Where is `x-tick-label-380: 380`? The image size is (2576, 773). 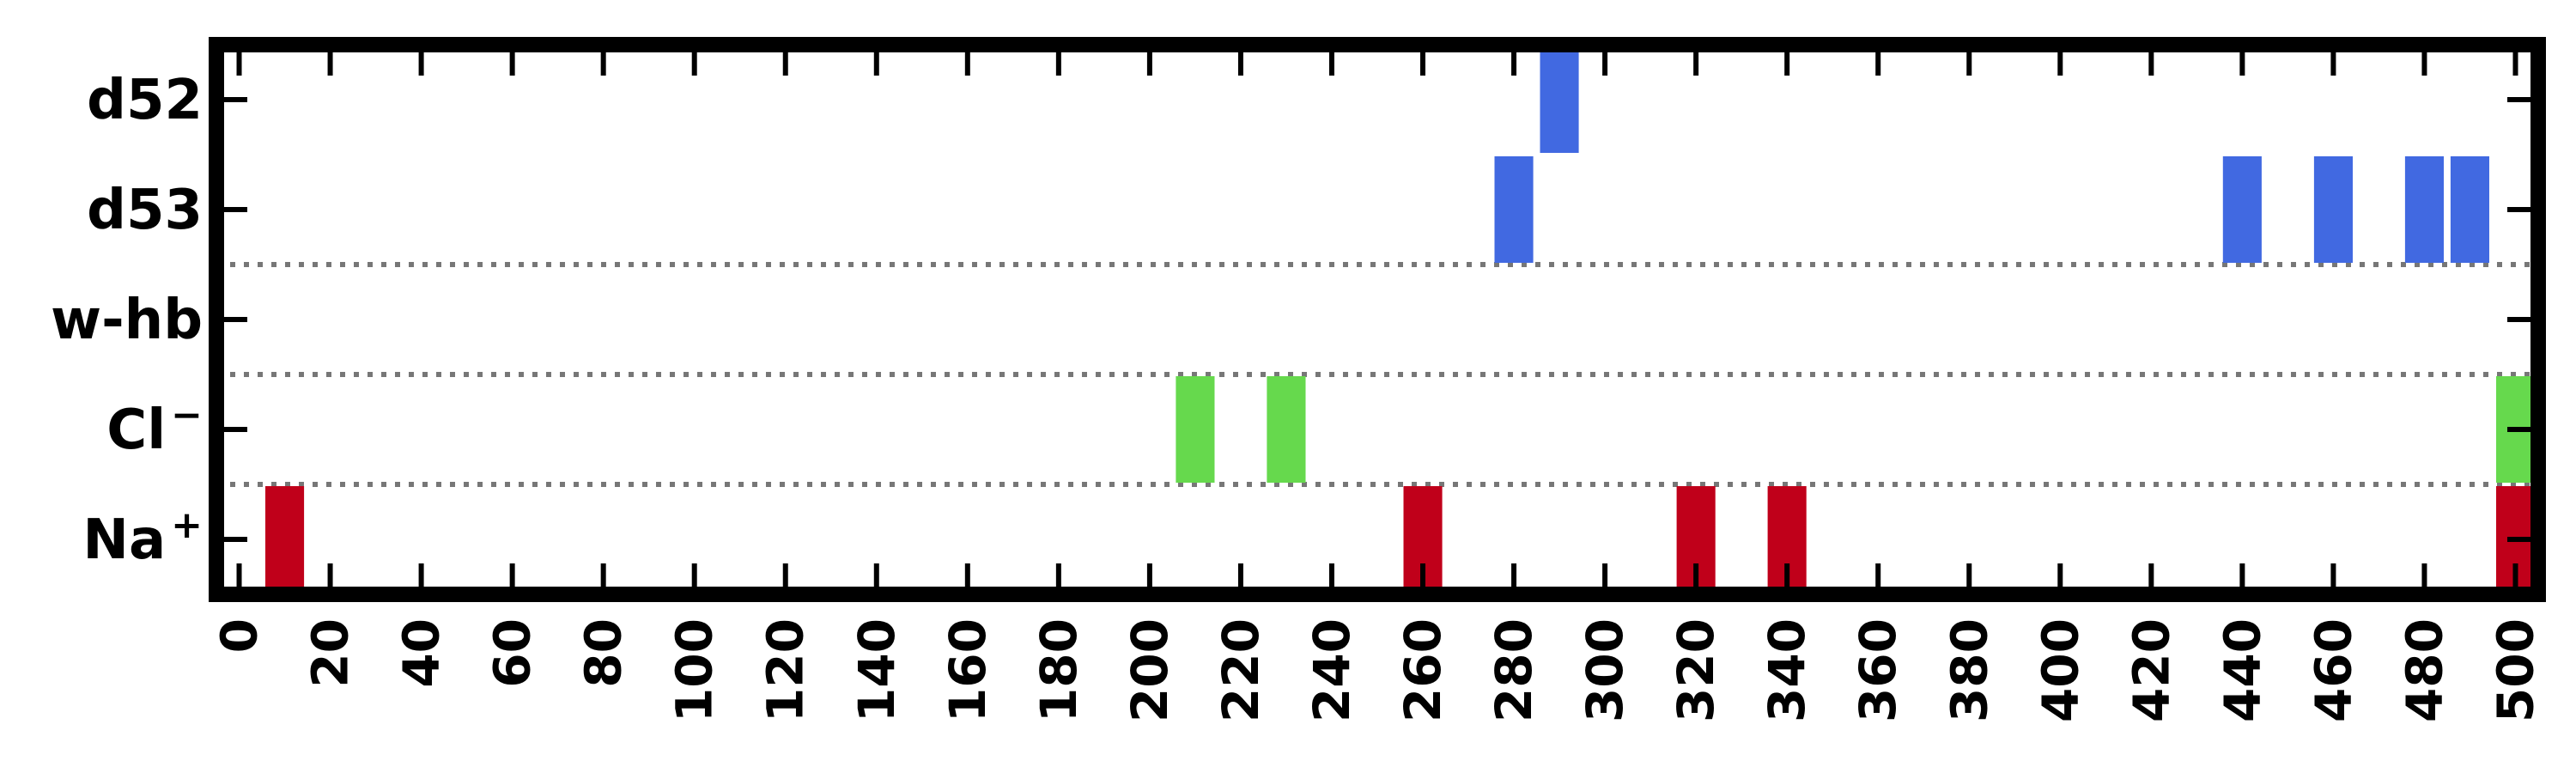 x-tick-label-380: 380 is located at coordinates (1969, 670).